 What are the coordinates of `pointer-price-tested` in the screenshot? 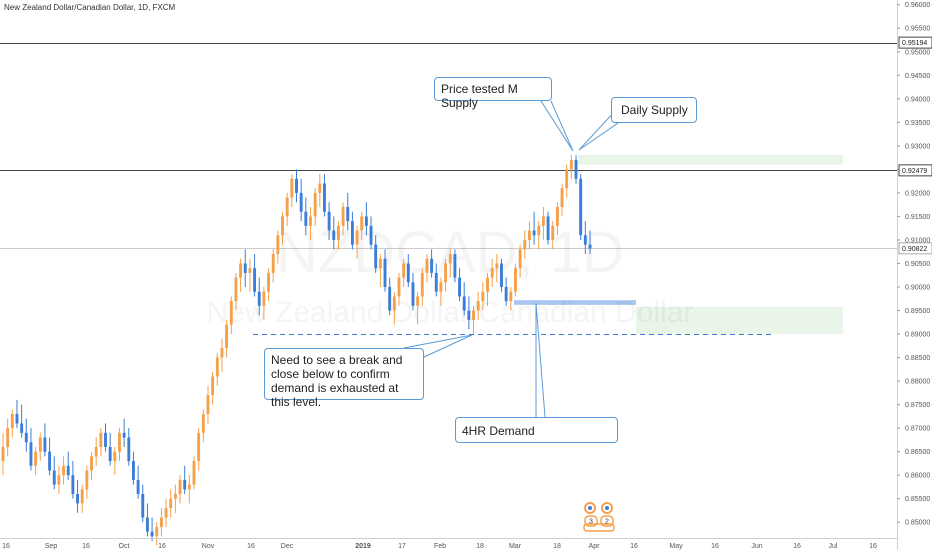 It's located at (557, 126).